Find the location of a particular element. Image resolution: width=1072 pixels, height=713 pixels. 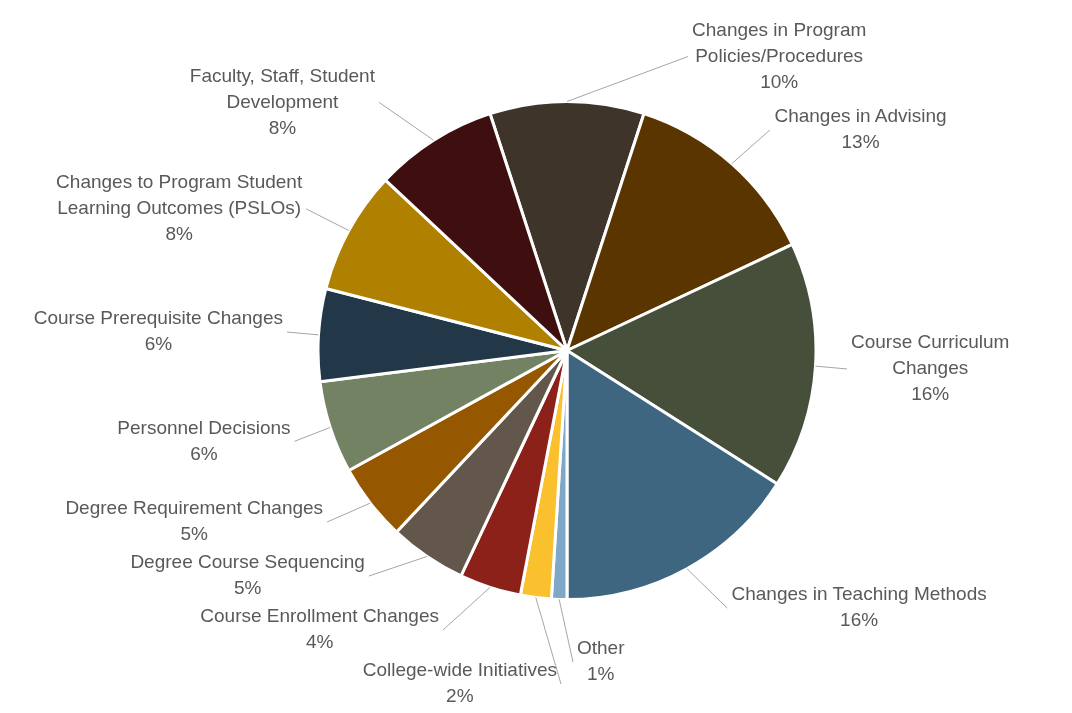

slice-label: Course Enrollment Changes is located at coordinates (319, 616).